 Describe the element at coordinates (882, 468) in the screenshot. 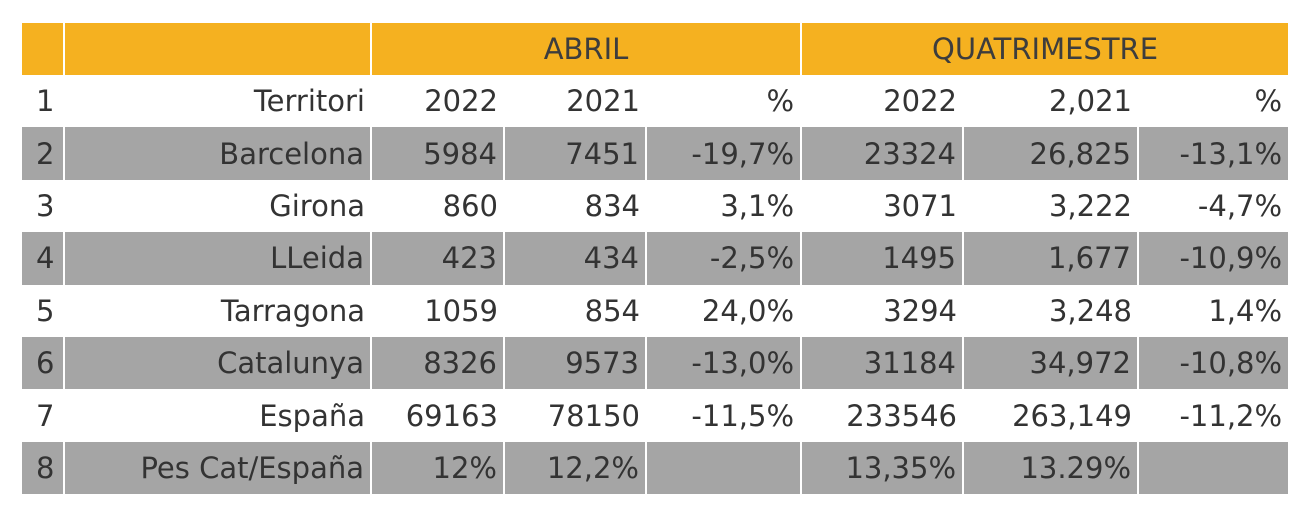

I see `table-cell: 13,35%` at that location.